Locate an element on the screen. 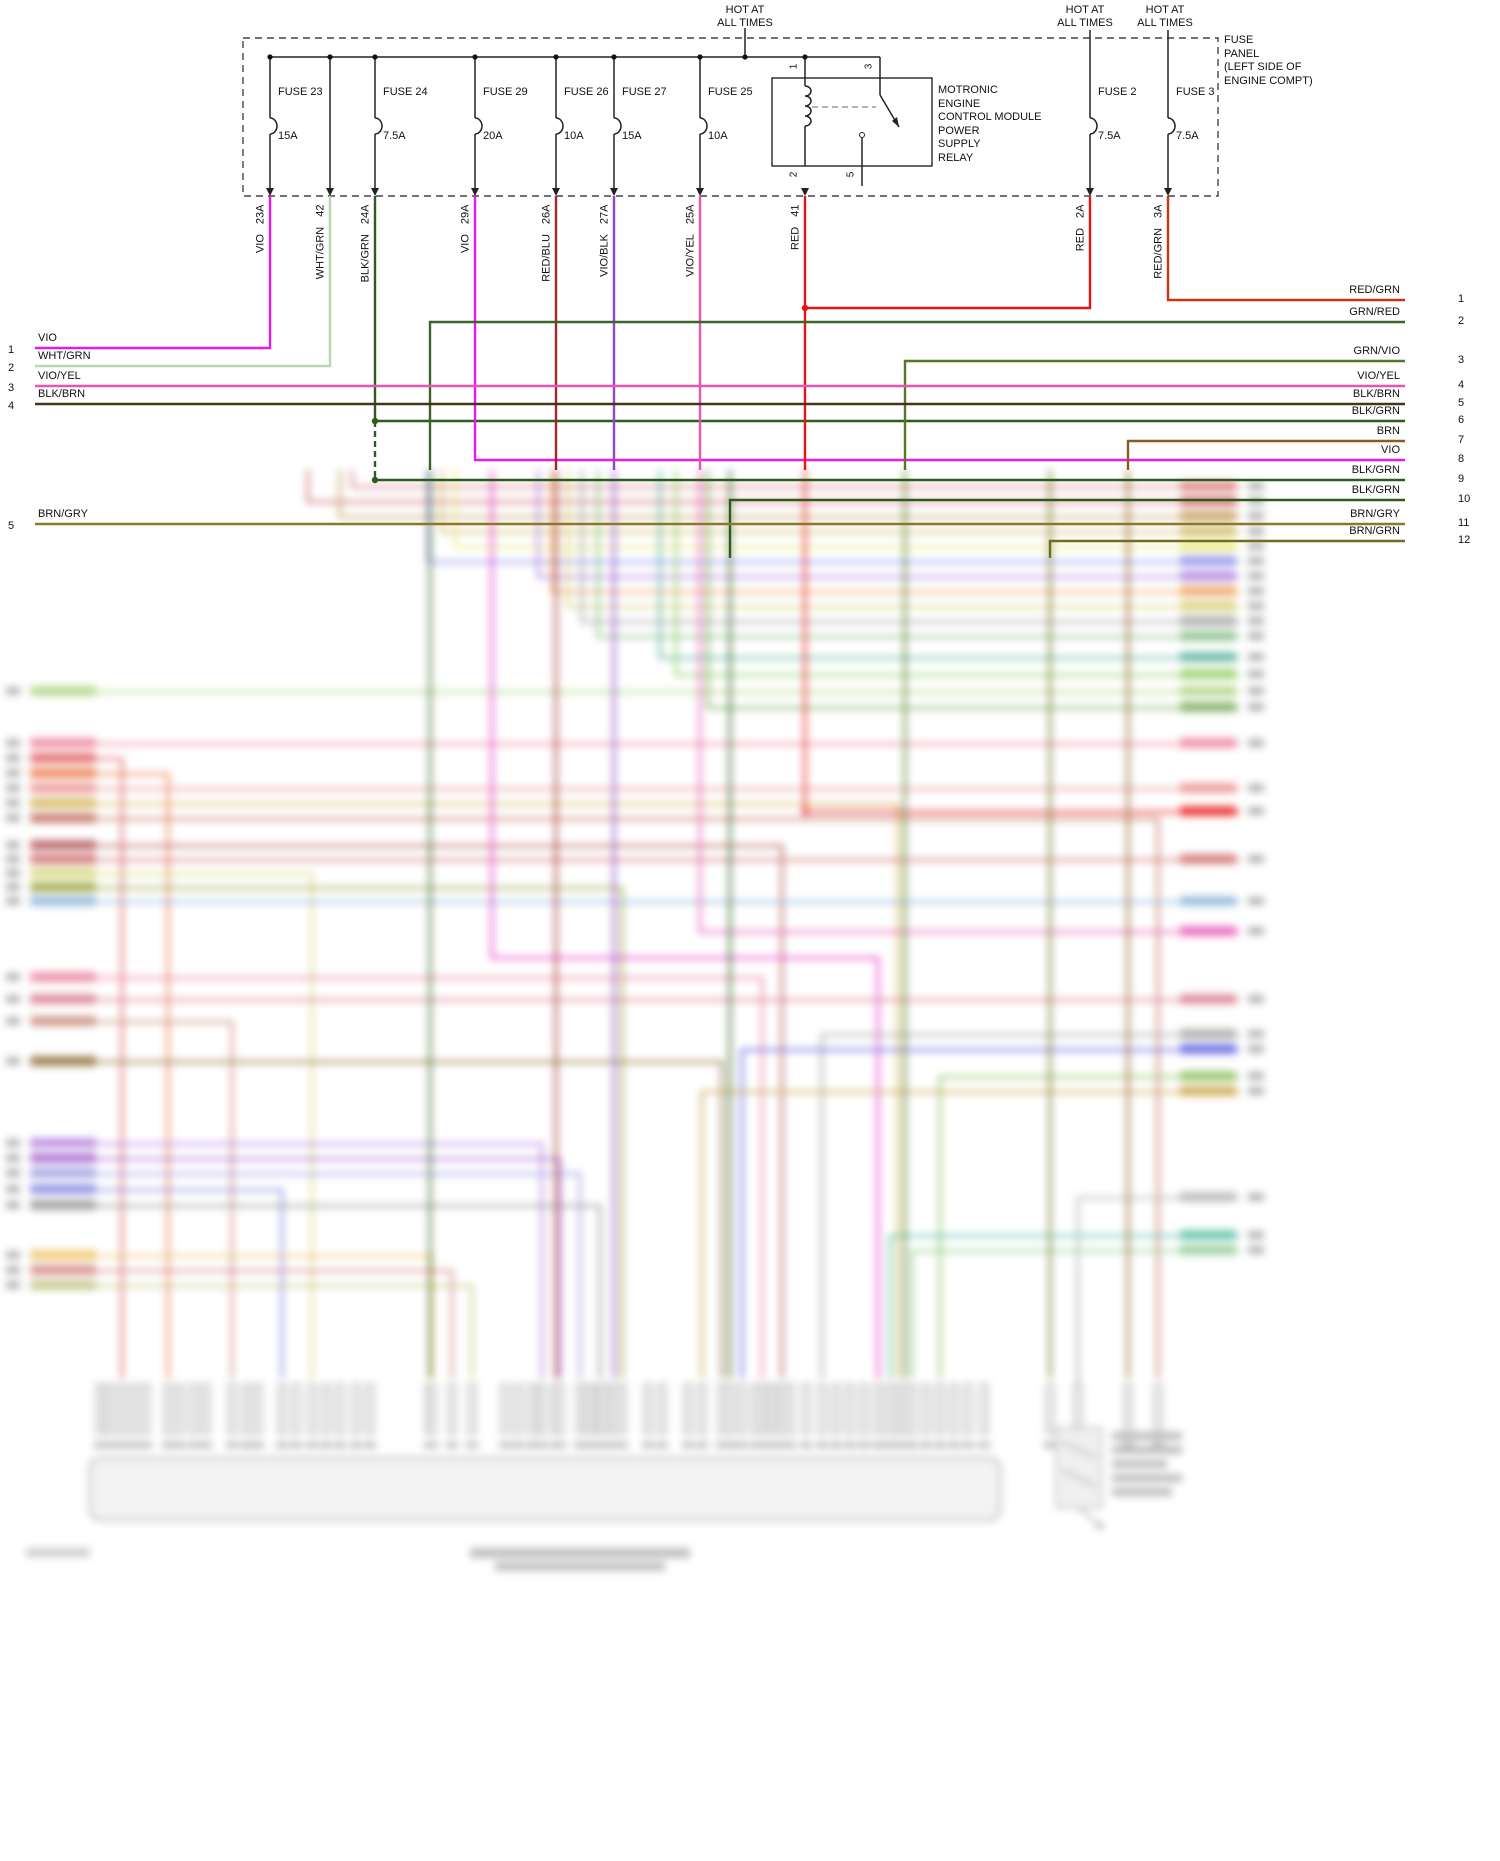 This screenshot has width=1500, height=1861. relay-box is located at coordinates (852, 122).